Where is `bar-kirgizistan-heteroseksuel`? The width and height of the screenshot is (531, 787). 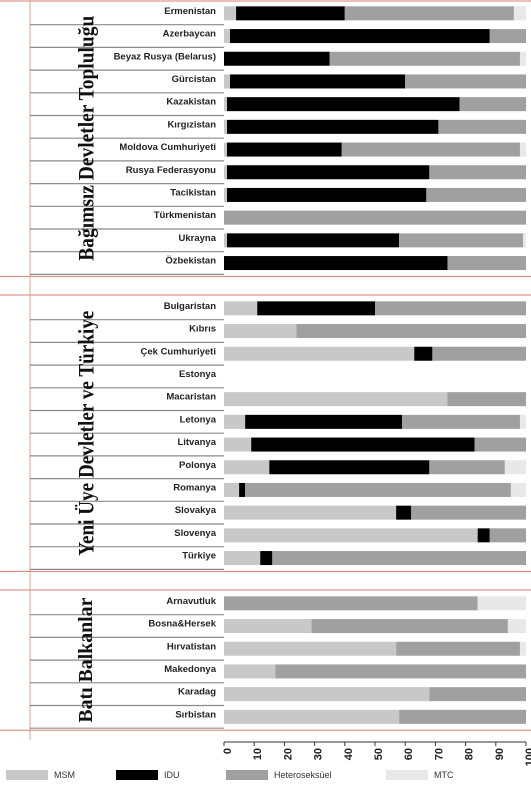 bar-kirgizistan-heteroseksuel is located at coordinates (482, 126).